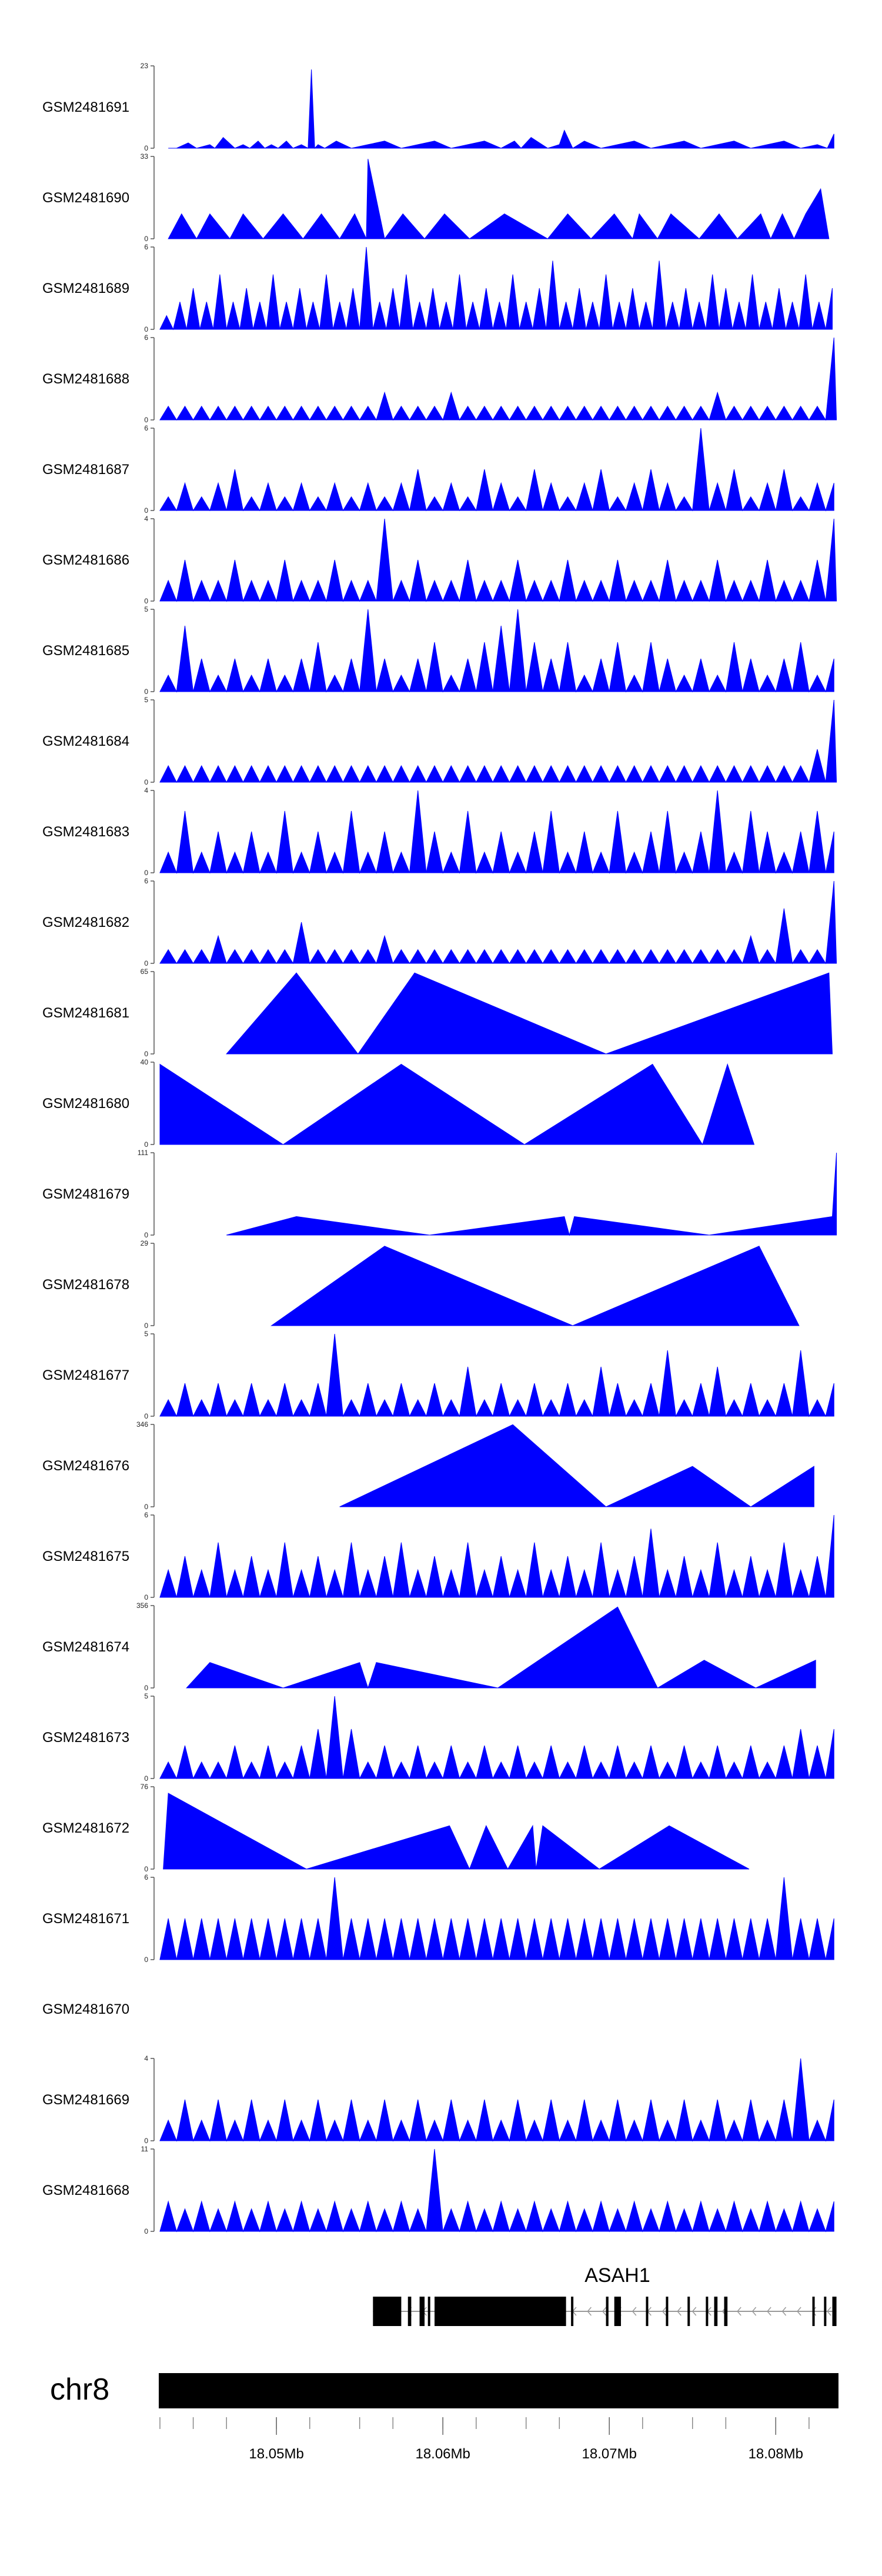 This screenshot has width=882, height=2576. Describe the element at coordinates (85, 1104) in the screenshot. I see `track-label: GSM2481680` at that location.